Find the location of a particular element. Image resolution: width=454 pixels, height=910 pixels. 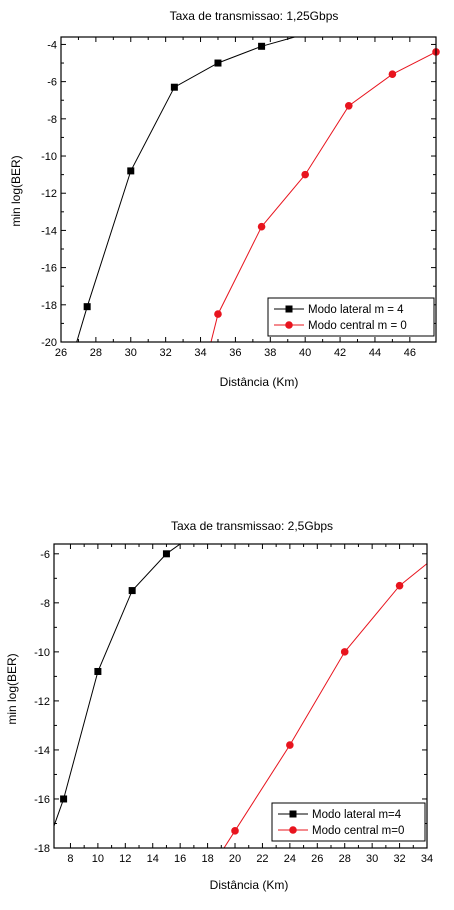

x-tick-label: 36 is located at coordinates (235, 353).